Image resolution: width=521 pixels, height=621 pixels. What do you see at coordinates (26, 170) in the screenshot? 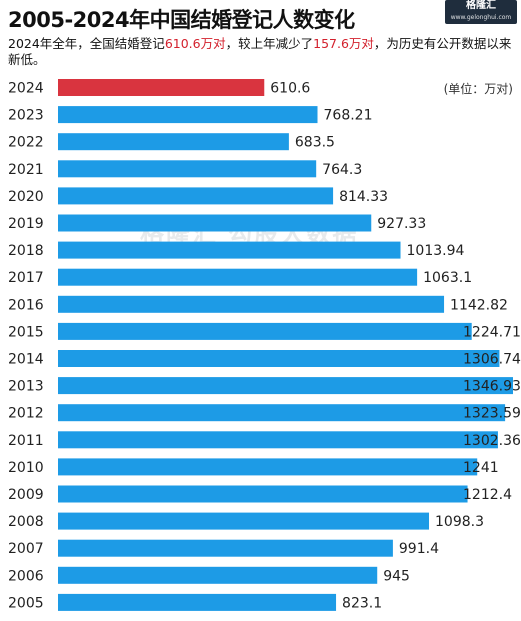
I see `year-label: 2021` at bounding box center [26, 170].